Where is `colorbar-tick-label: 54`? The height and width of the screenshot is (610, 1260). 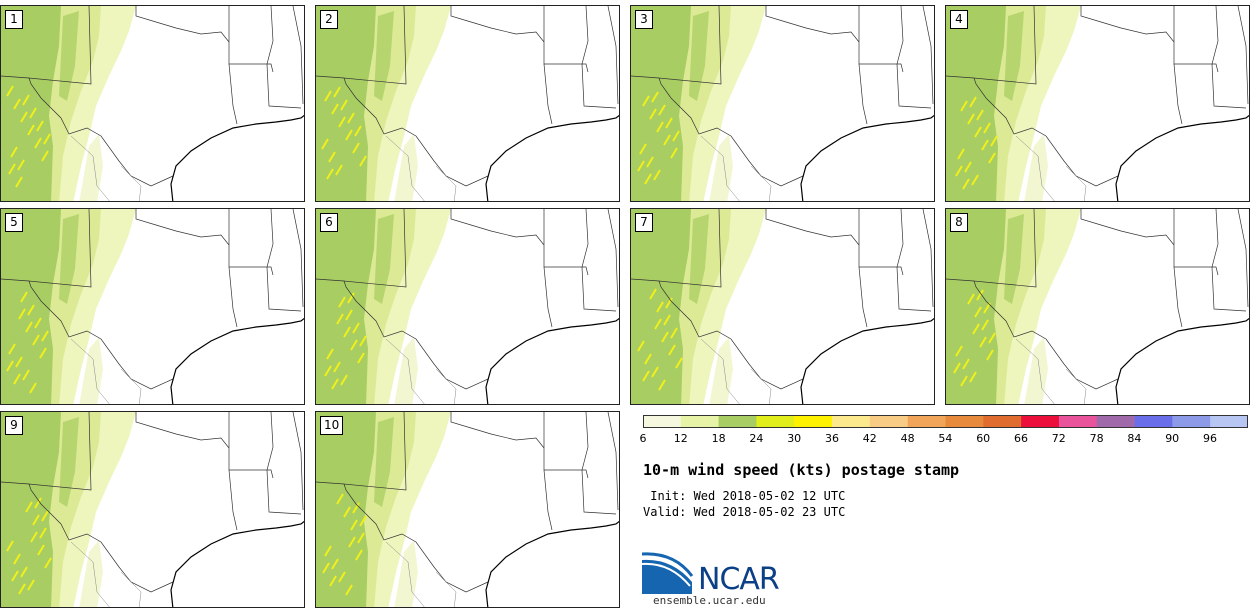 colorbar-tick-label: 54 is located at coordinates (945, 438).